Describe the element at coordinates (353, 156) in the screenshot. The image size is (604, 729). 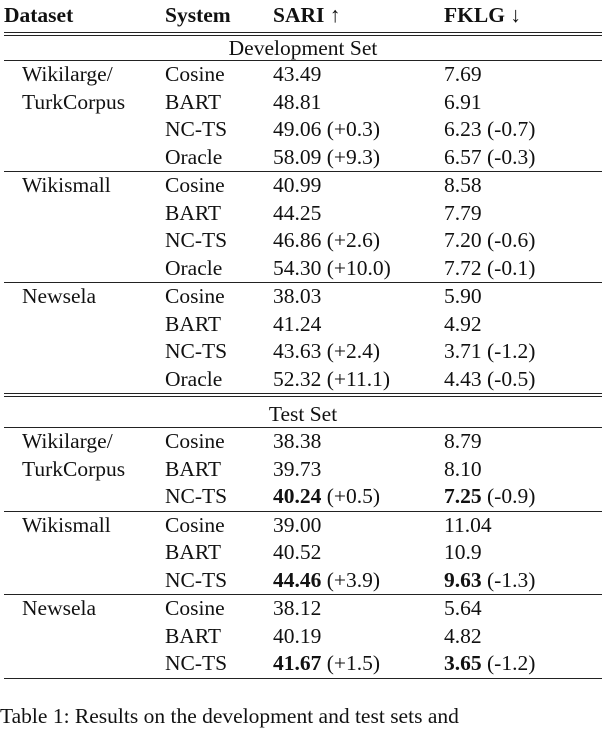
I see `sari-delta: (+9.3)` at that location.